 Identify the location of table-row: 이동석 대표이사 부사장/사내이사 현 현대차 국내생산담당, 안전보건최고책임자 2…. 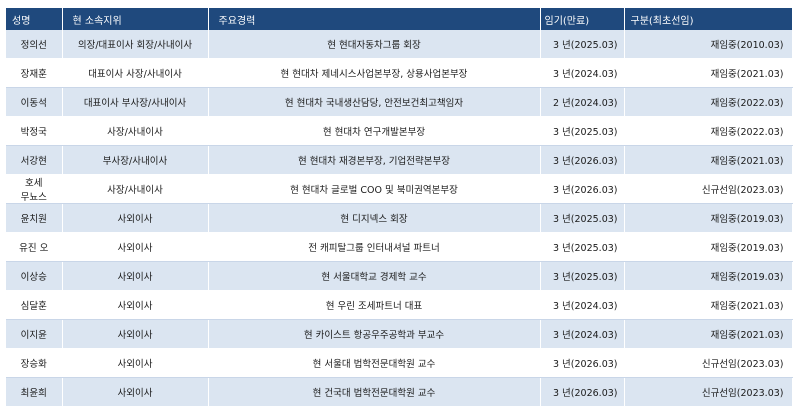
(399, 102).